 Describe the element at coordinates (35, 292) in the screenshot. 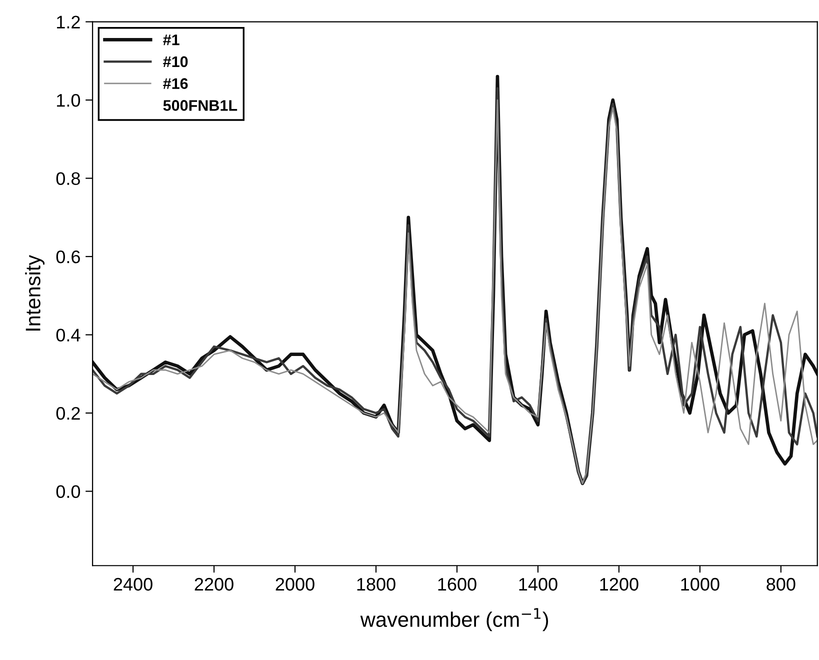

I see `y-axis-title: Intensity` at that location.